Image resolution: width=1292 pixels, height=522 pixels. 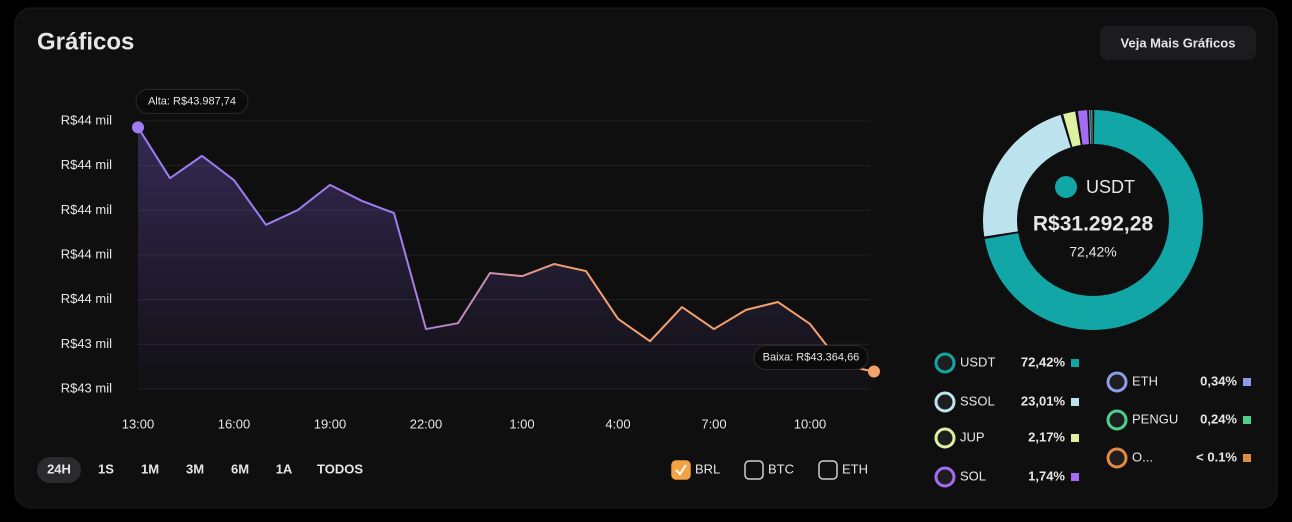 What do you see at coordinates (240, 468) in the screenshot?
I see `range-button: 6M` at bounding box center [240, 468].